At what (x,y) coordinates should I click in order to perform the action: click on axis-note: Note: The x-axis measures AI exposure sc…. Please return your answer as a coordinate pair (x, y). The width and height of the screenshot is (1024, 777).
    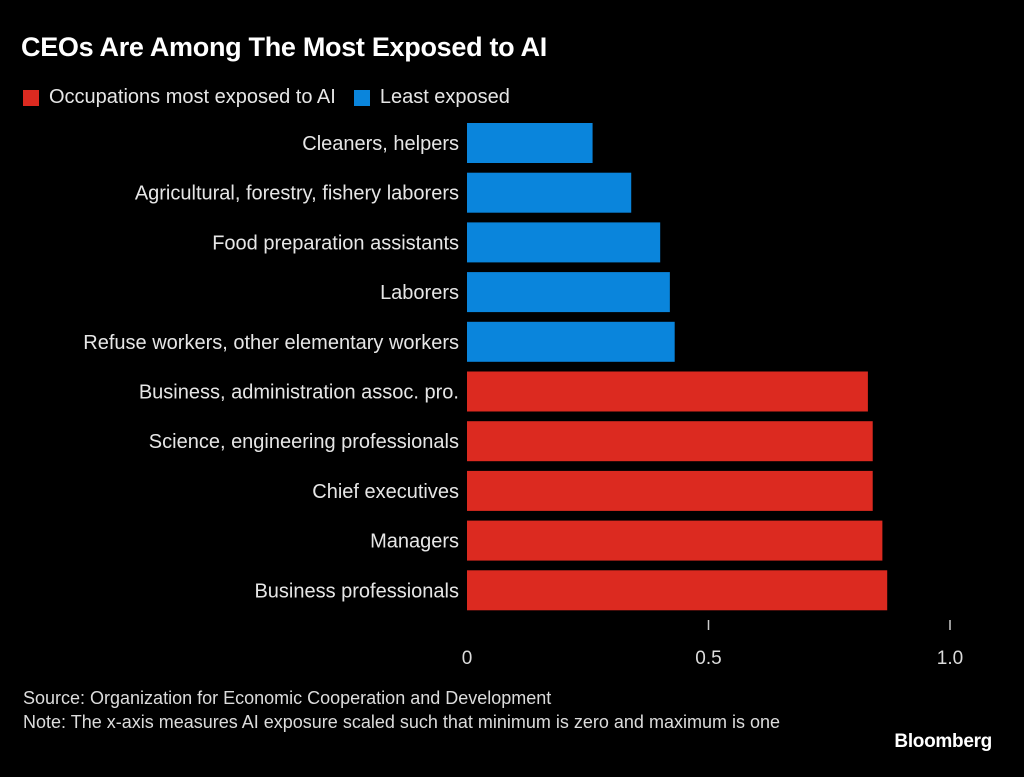
    Looking at the image, I should click on (401, 722).